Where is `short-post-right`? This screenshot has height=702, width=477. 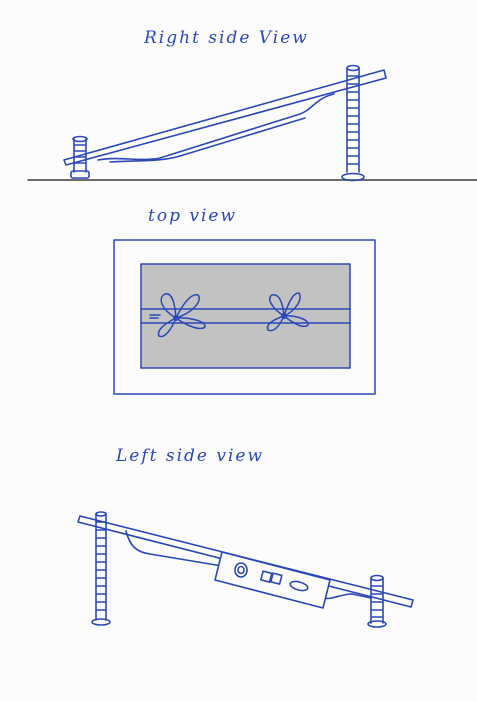
short-post-right is located at coordinates (377, 602).